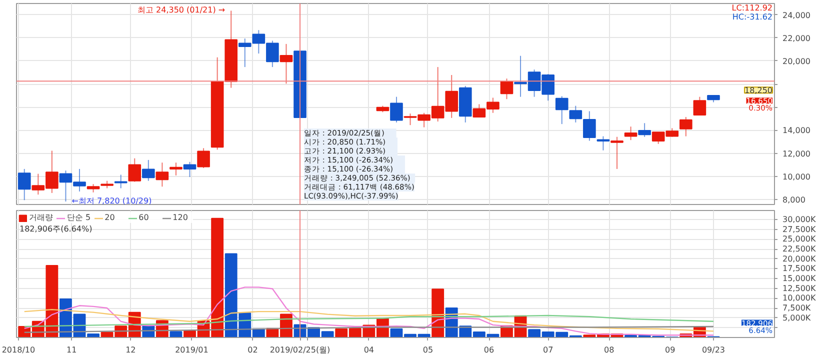  I want to click on y-tick-label: 12,500K, so click(799, 288).